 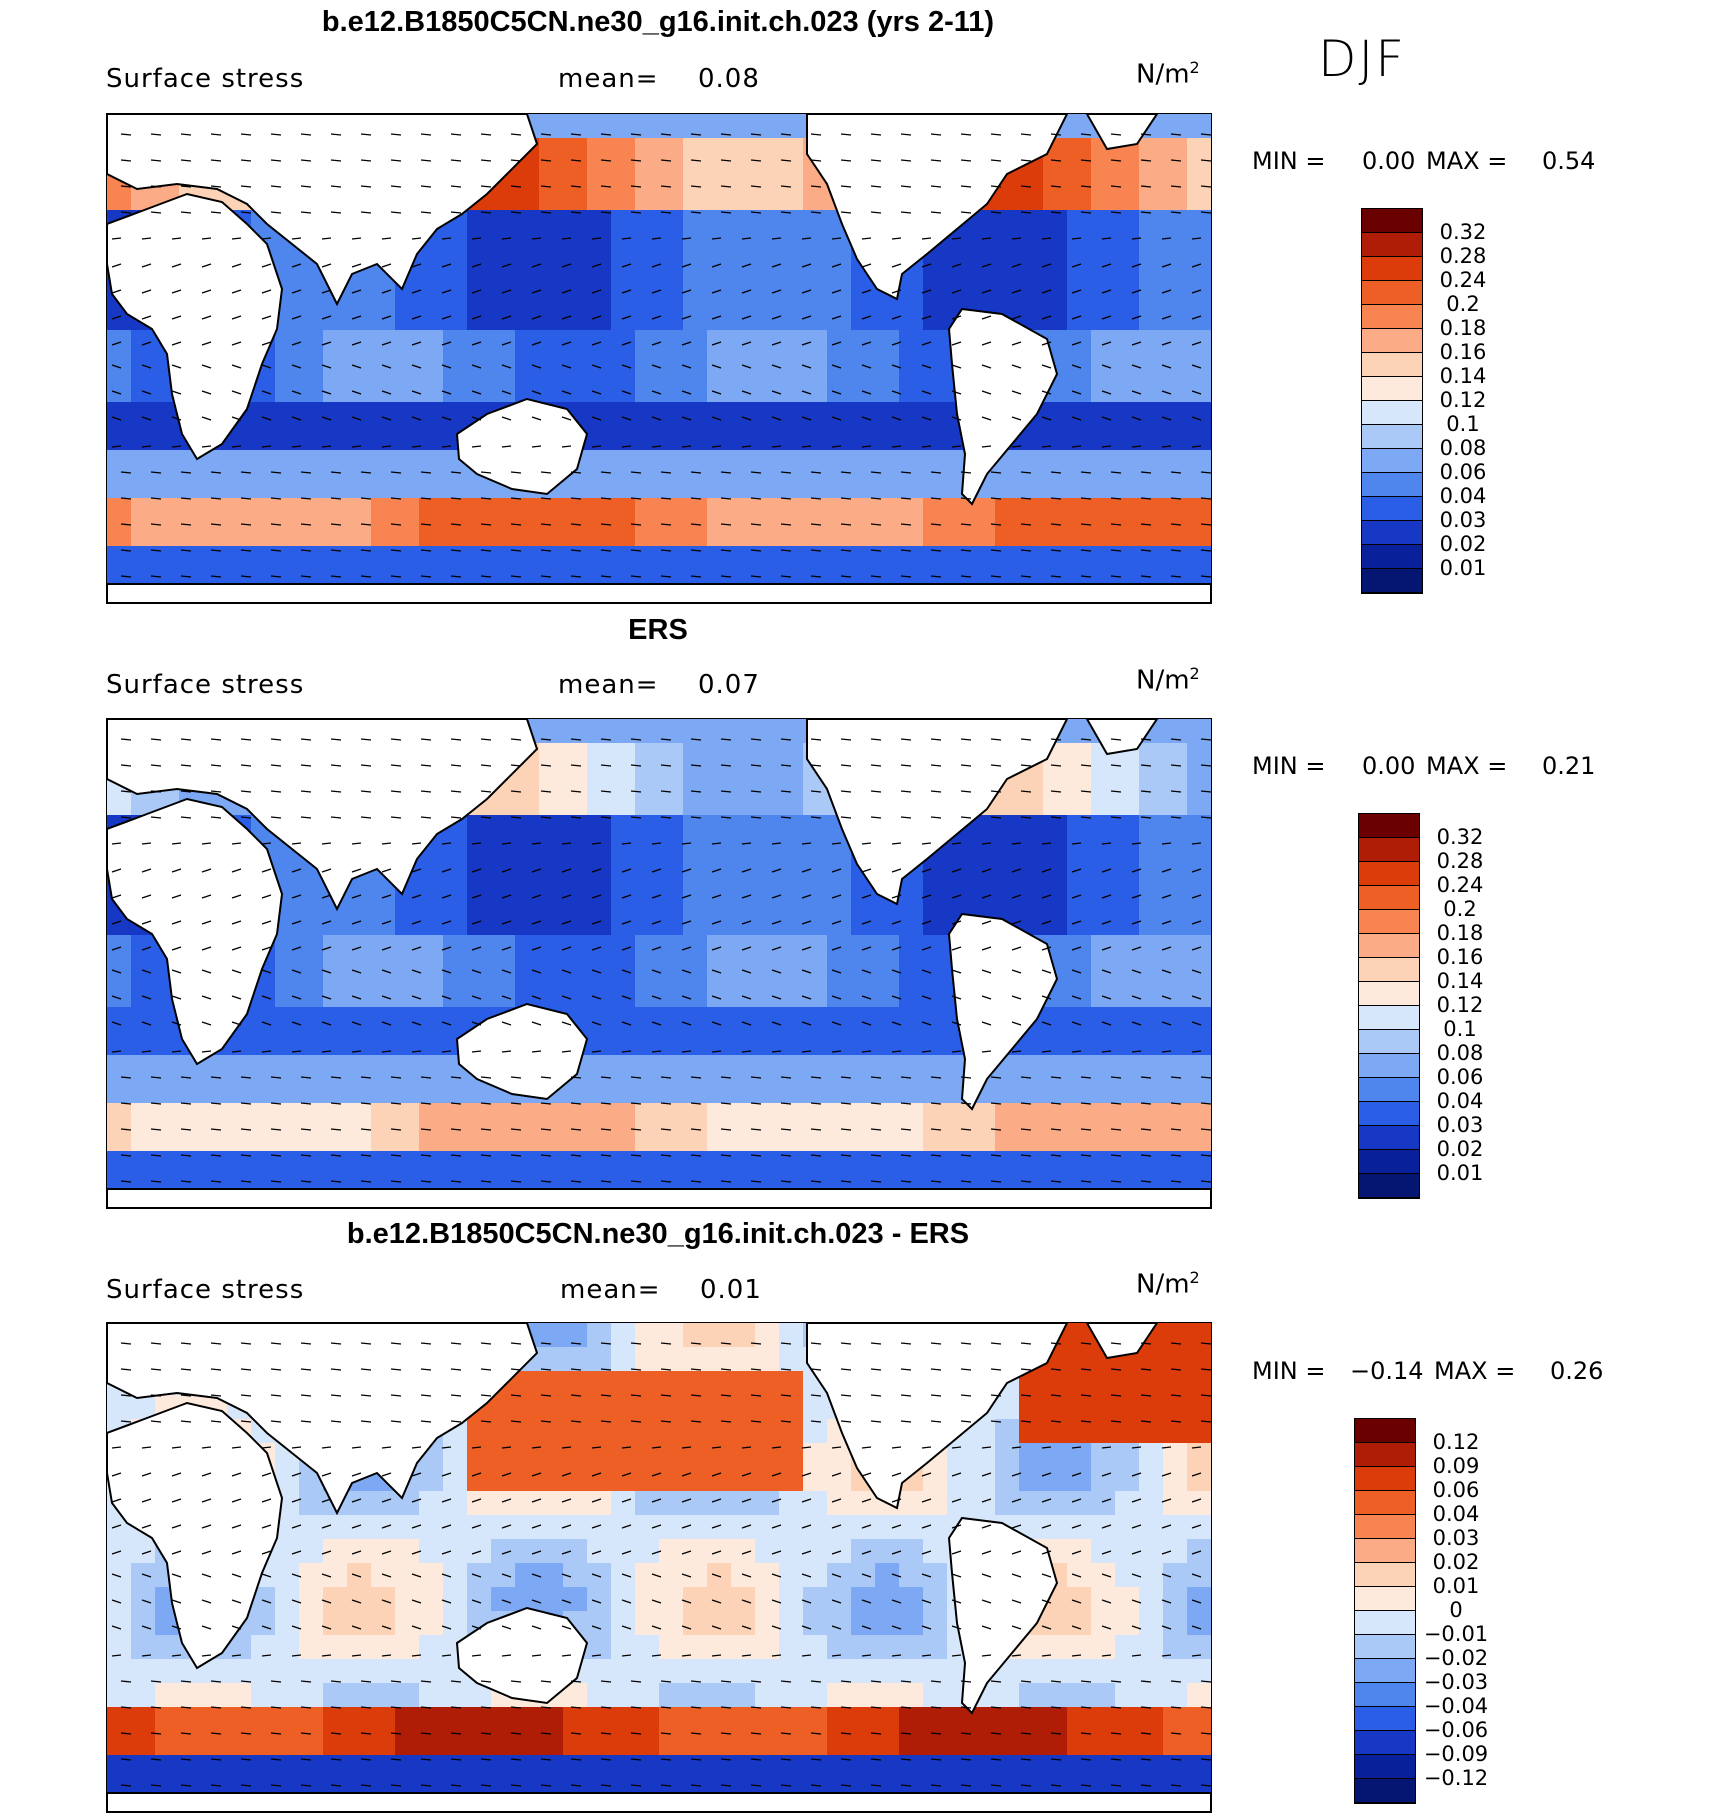 What do you see at coordinates (1362, 59) in the screenshot?
I see `season-label: DJF` at bounding box center [1362, 59].